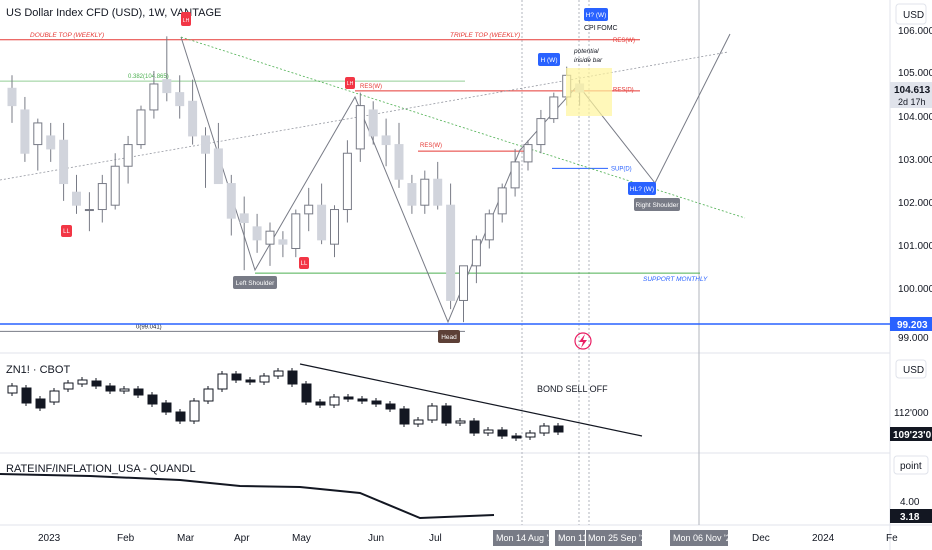  What do you see at coordinates (471, 400) in the screenshot?
I see `zn-downtrend-line` at bounding box center [471, 400].